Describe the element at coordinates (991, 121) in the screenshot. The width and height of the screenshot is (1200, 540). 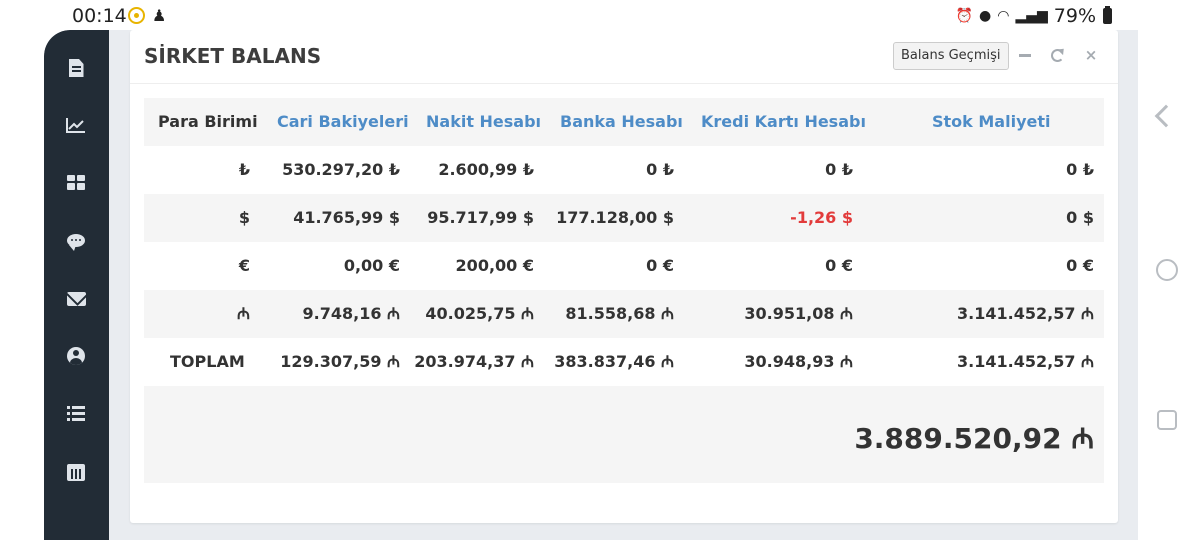
I see `header-stock-cost: Stok Maliyeti` at that location.